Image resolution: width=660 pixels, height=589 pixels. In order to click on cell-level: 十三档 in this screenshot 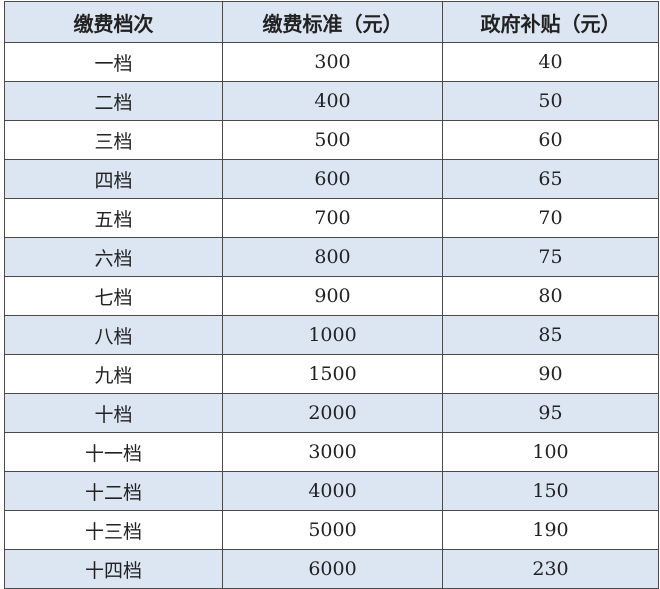, I will do `click(113, 530)`.